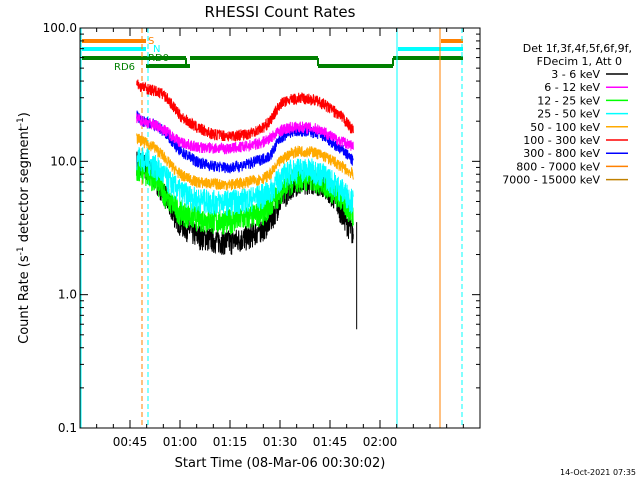 This screenshot has width=640, height=480. Describe the element at coordinates (67, 428) in the screenshot. I see `y-tick-label: 0.1` at that location.